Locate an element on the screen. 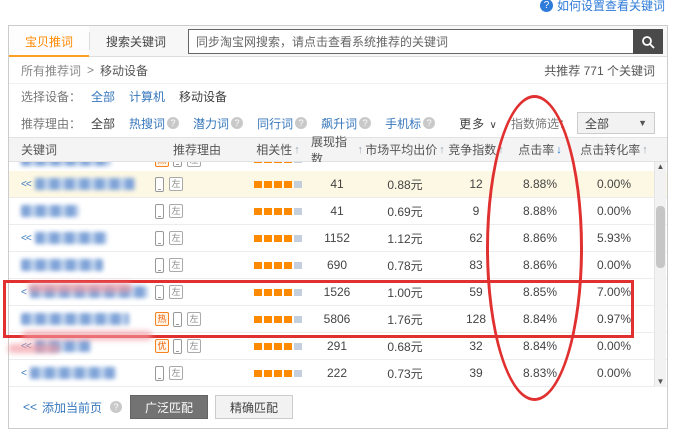 This screenshot has width=675, height=435. scrollbar-up-arrow: ▲ is located at coordinates (660, 166).